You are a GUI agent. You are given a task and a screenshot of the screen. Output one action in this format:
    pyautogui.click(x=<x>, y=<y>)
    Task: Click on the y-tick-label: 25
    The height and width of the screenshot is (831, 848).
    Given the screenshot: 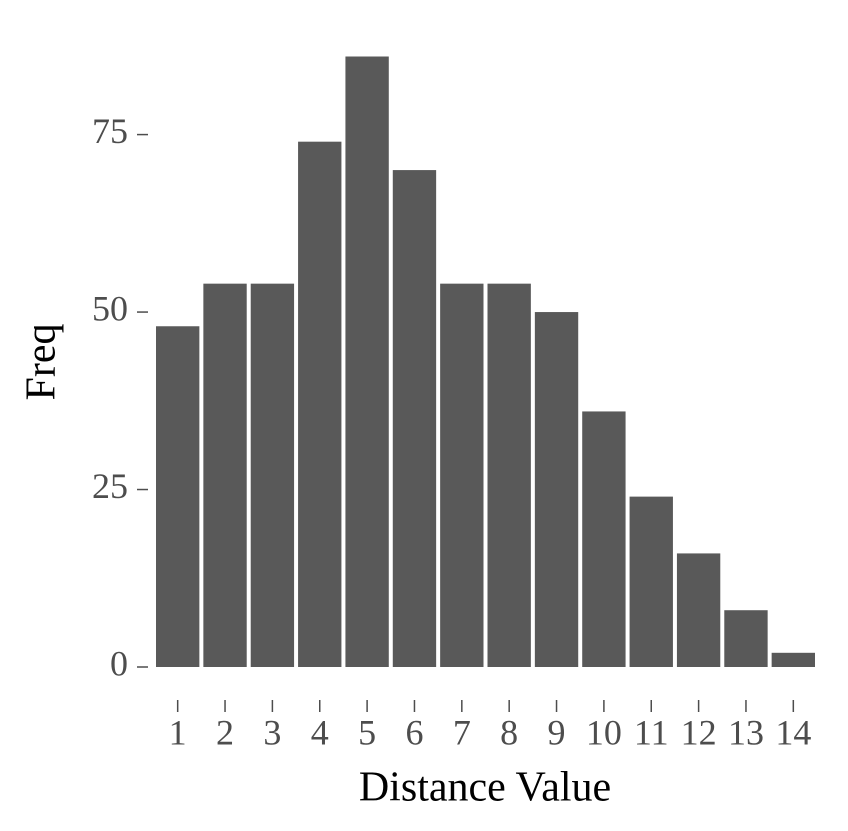 What is the action you would take?
    pyautogui.click(x=110, y=486)
    